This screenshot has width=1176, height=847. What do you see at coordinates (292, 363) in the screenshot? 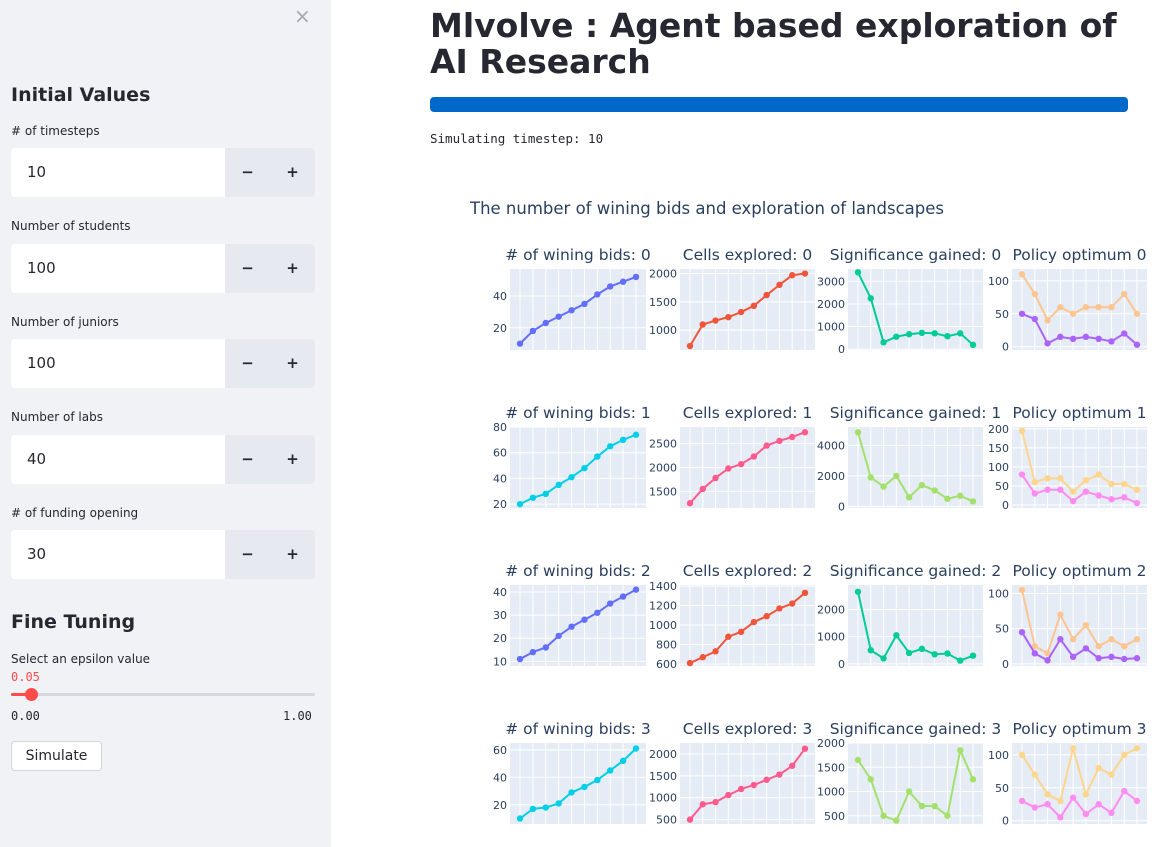
I see `juniors-increment-button: +` at bounding box center [292, 363].